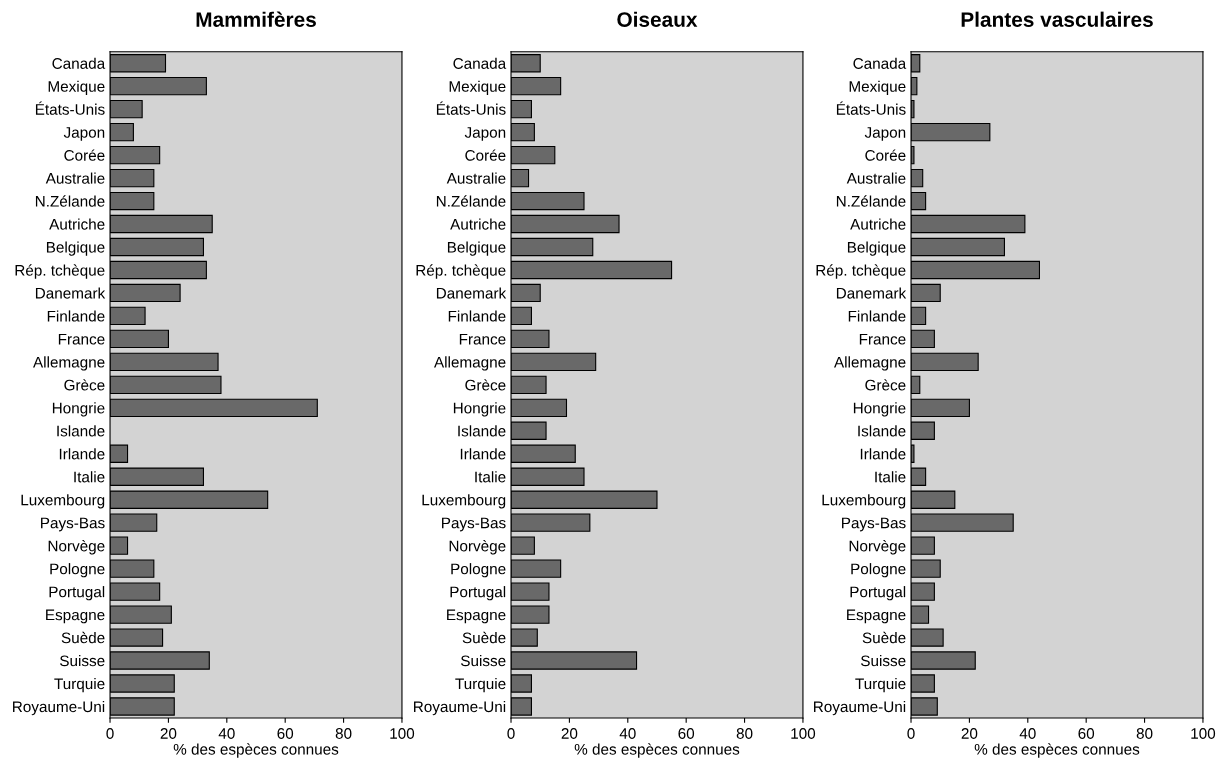 This screenshot has width=1224, height=772. I want to click on chart-title: Plantes vasculaires, so click(1057, 19).